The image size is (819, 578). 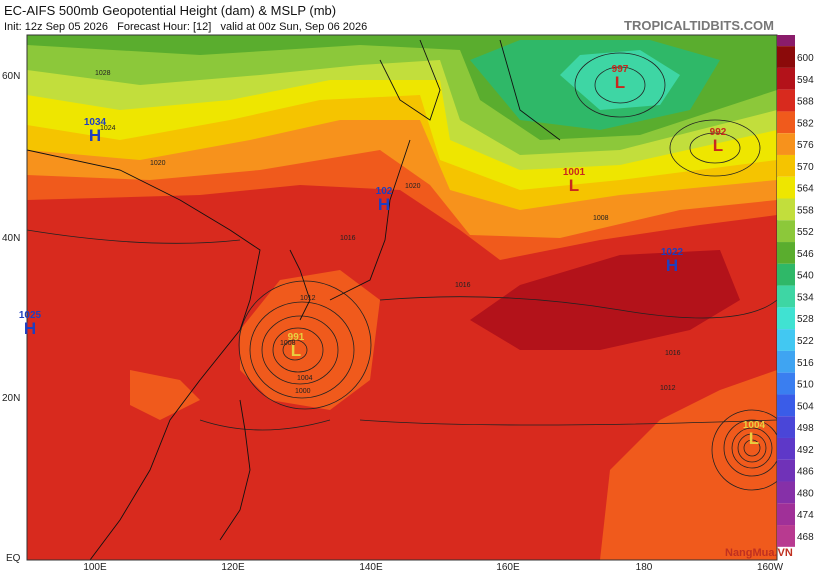 I want to click on colorbar-label: 570, so click(x=805, y=167).